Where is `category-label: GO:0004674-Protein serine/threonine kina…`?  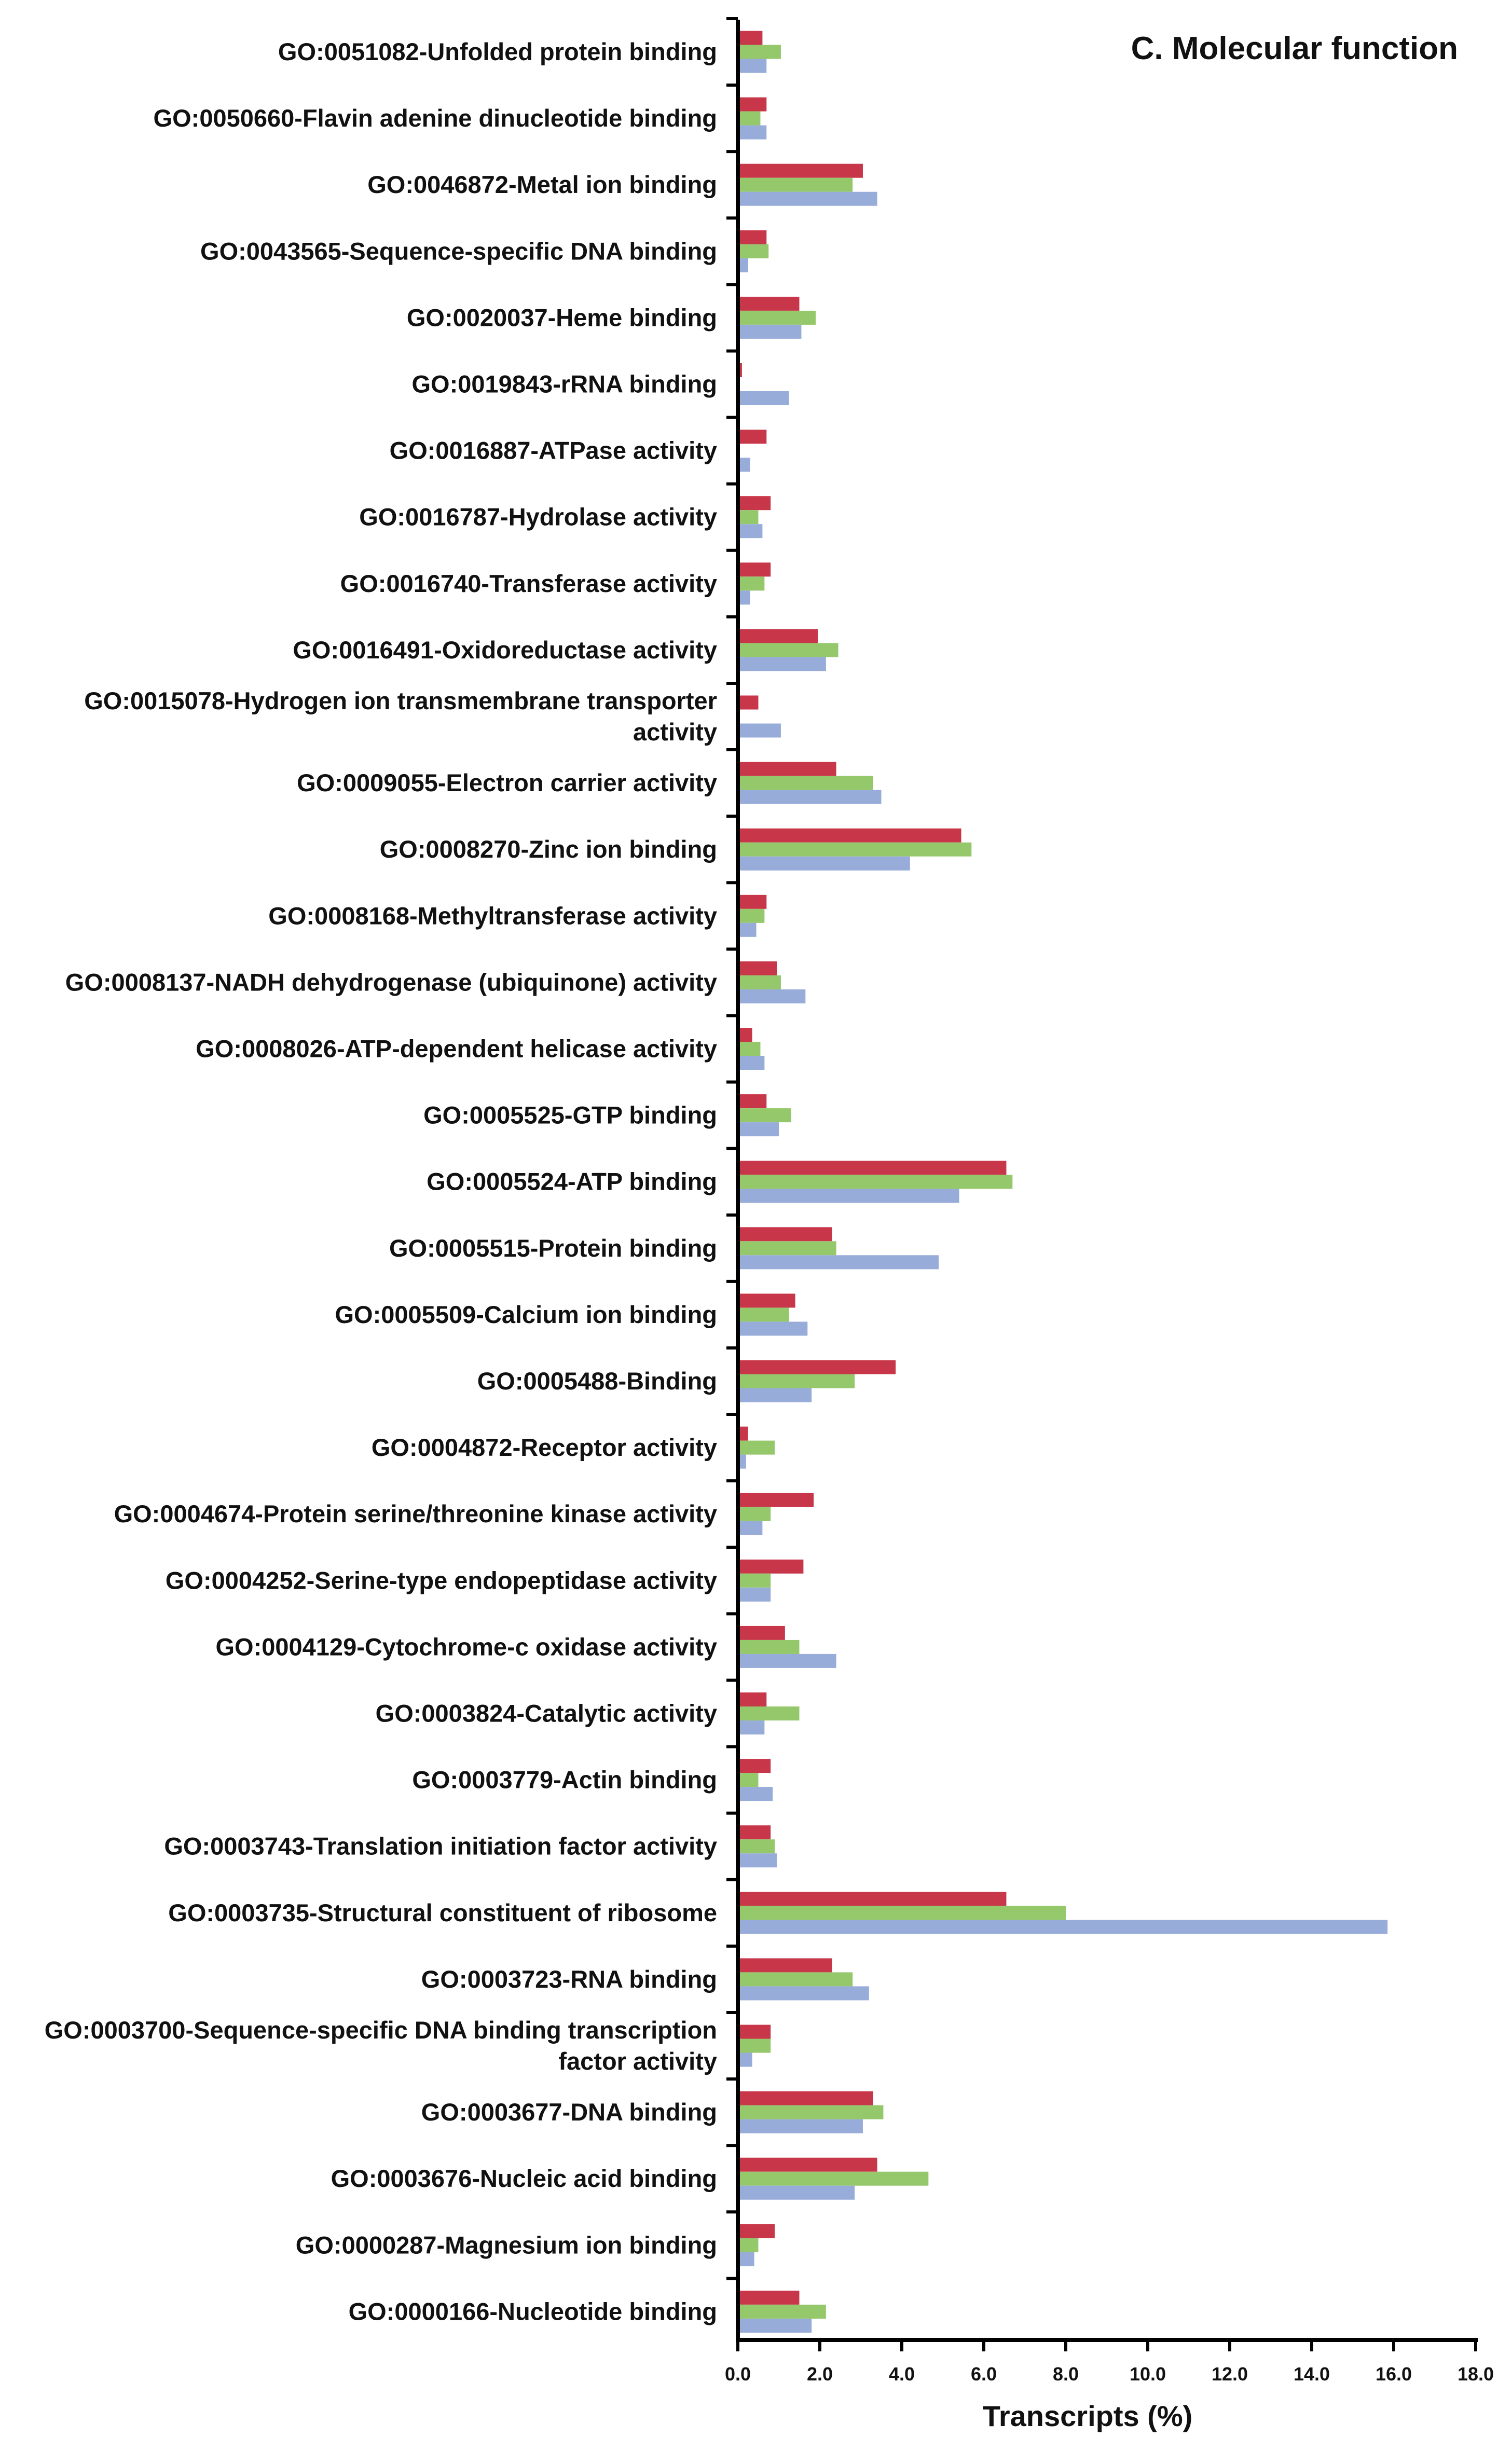 category-label: GO:0004674-Protein serine/threonine kina… is located at coordinates (416, 1513).